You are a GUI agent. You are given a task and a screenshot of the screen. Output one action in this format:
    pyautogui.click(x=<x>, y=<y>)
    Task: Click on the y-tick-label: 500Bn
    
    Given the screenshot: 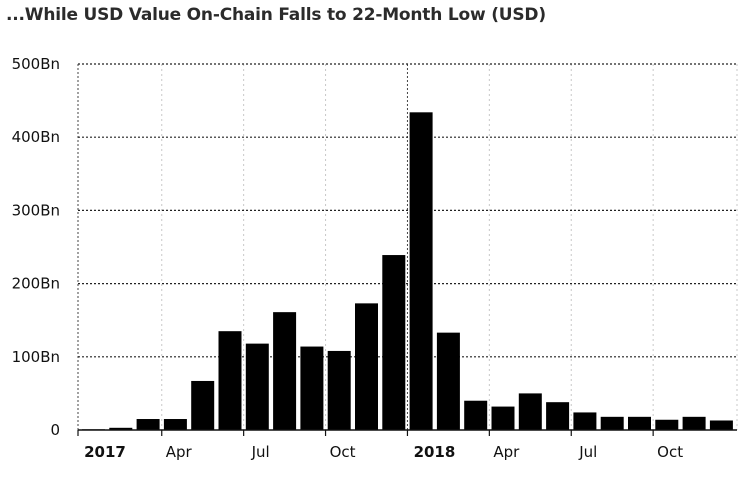 What is the action you would take?
    pyautogui.click(x=36, y=64)
    